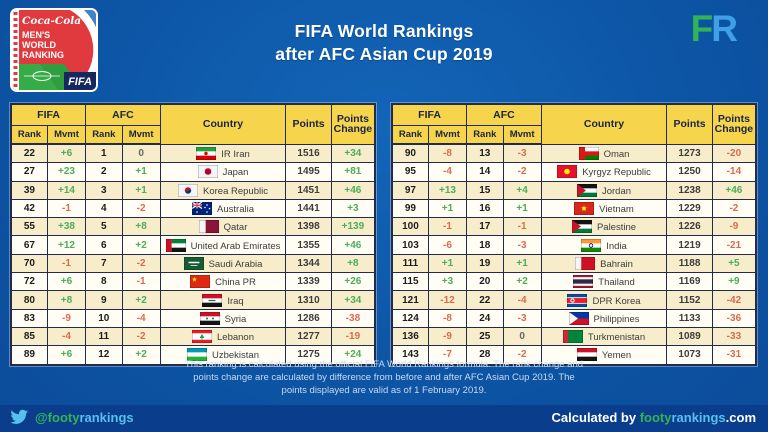  What do you see at coordinates (591, 245) in the screenshot?
I see `india-flag-icon` at bounding box center [591, 245].